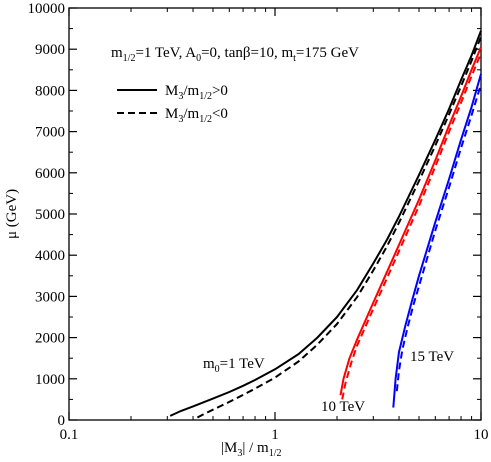  I want to click on param-tanb: =0, tanβ=10, m, so click(247, 53).